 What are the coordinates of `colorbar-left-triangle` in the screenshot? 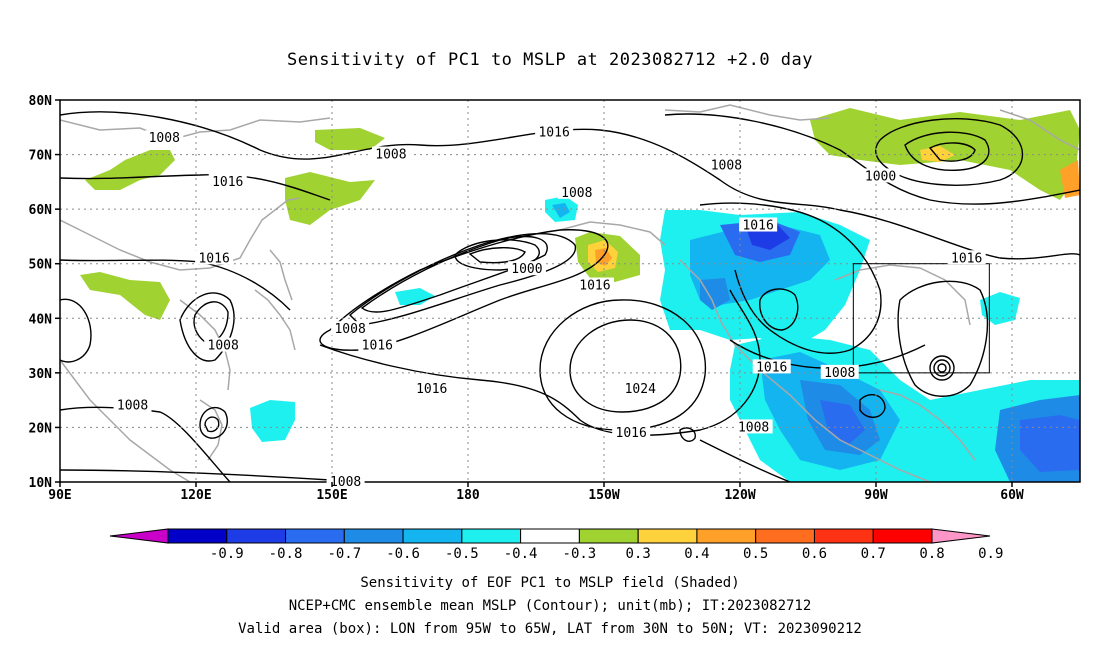 It's located at (139, 536).